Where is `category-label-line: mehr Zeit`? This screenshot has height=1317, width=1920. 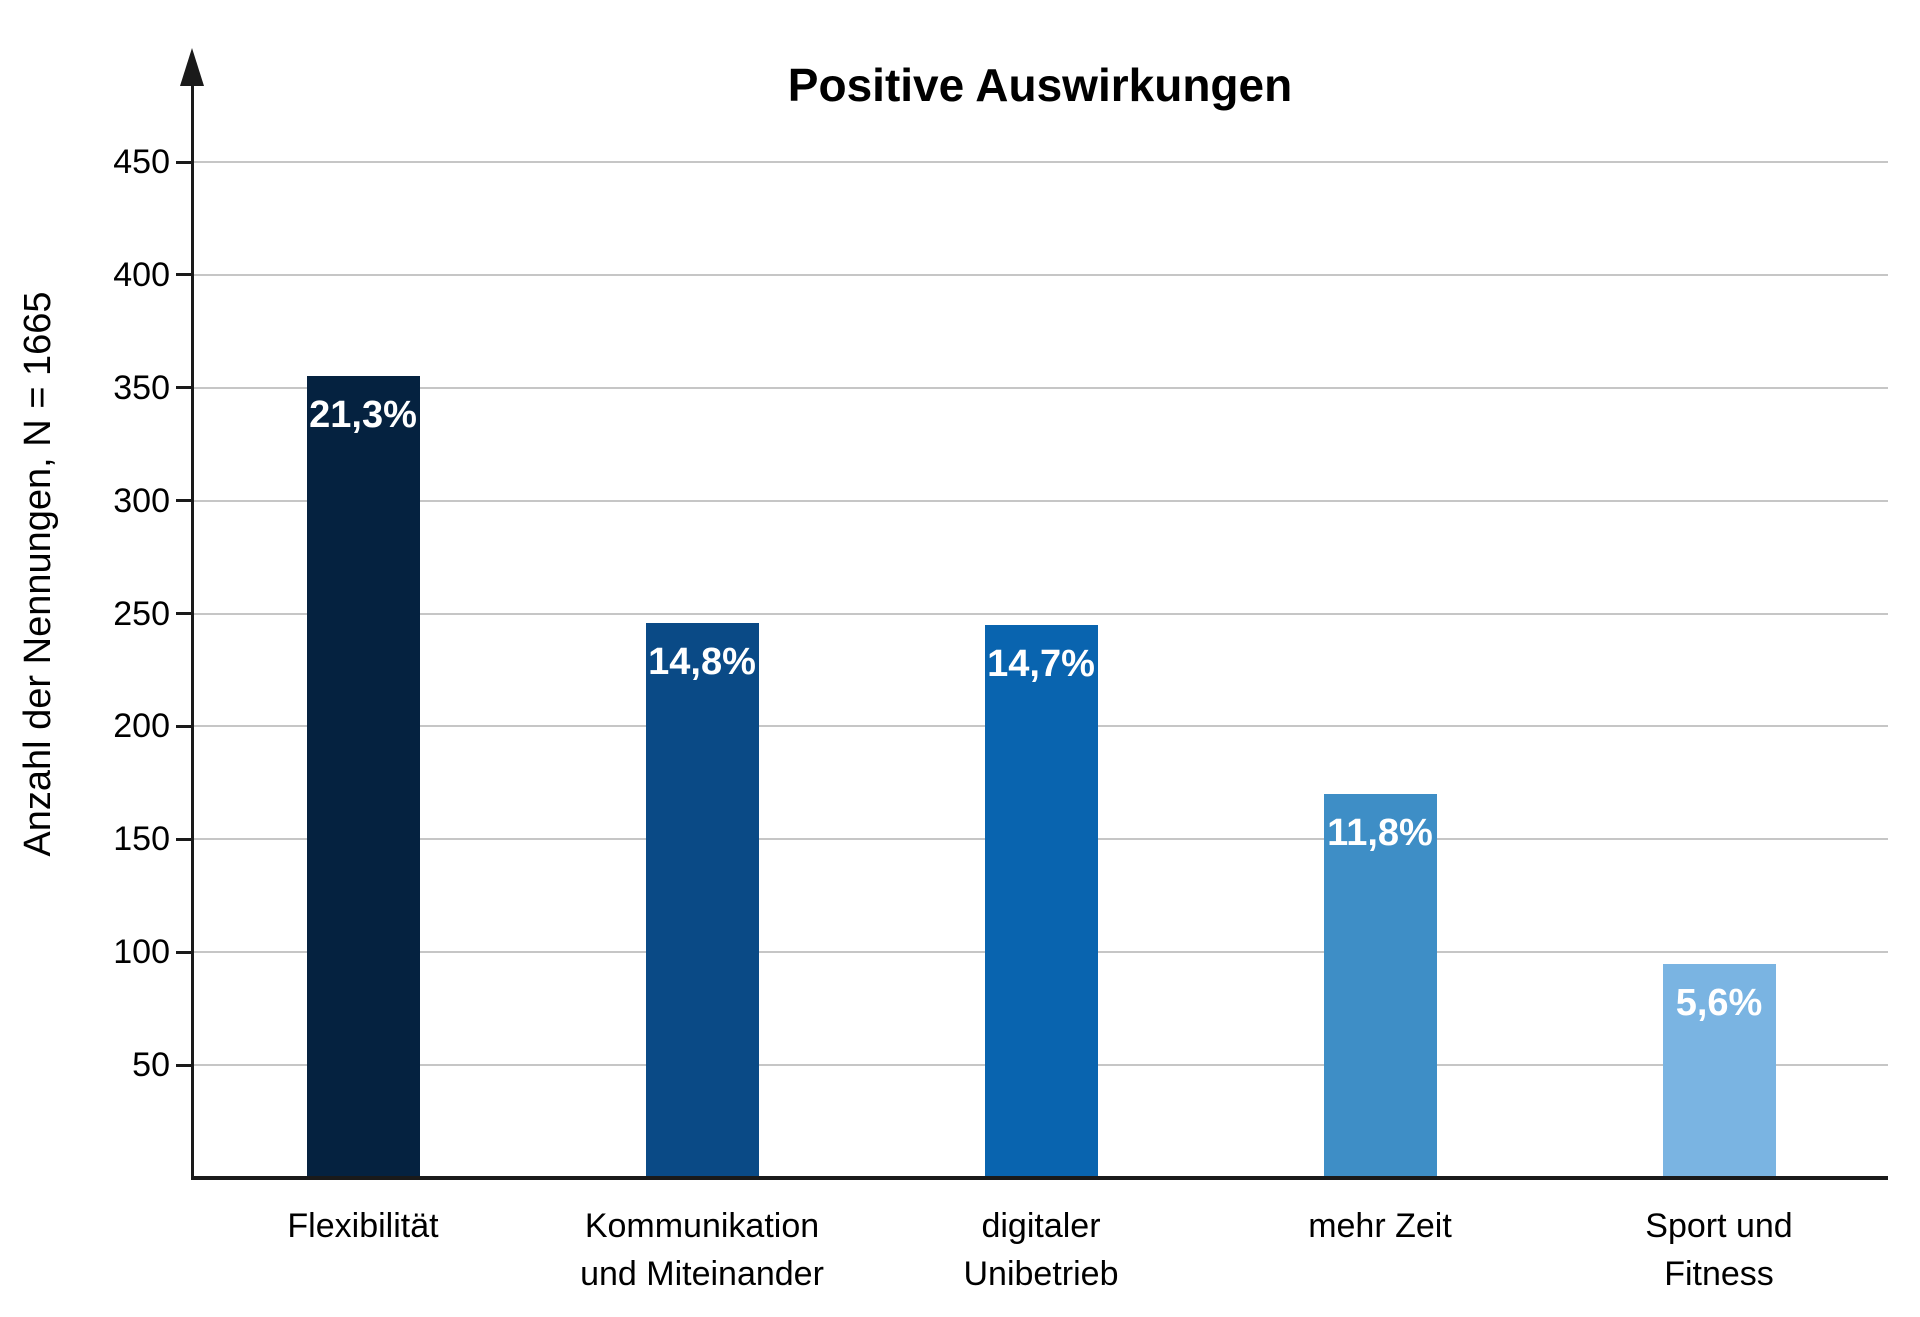
category-label-line: mehr Zeit is located at coordinates (1380, 1226).